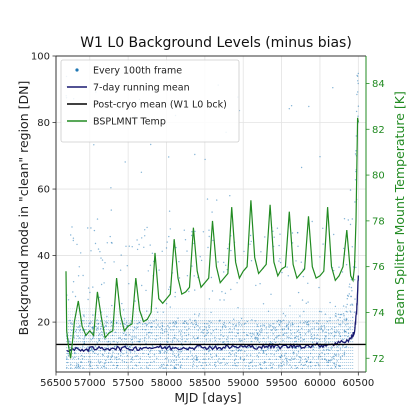 The image size is (420, 420). I want to click on legend-box, so click(150, 101).